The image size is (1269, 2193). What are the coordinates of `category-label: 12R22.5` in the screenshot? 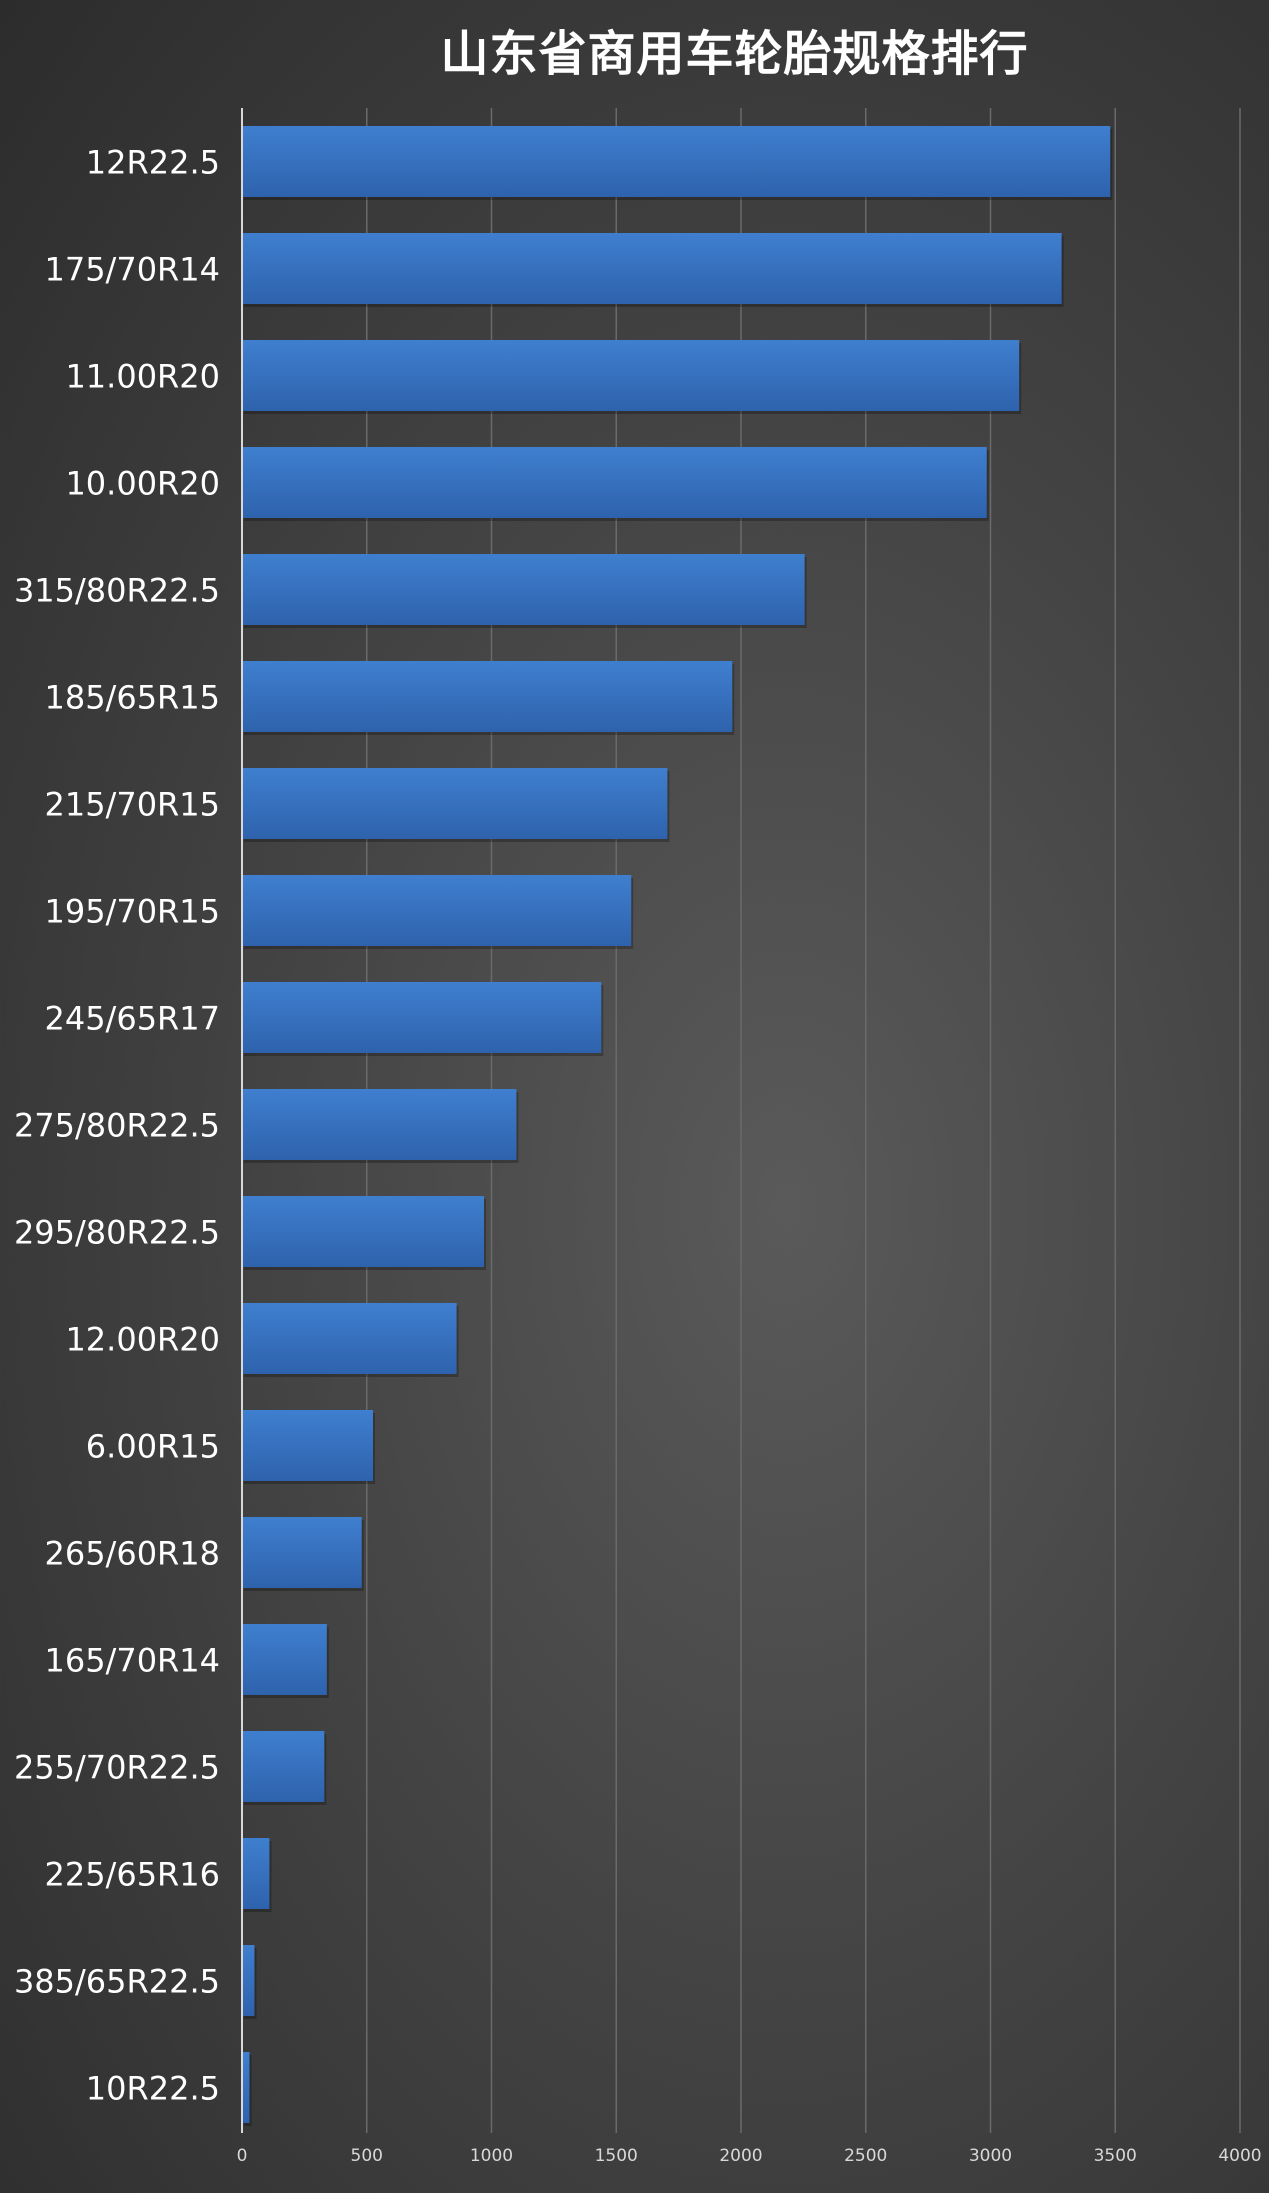 It's located at (153, 163).